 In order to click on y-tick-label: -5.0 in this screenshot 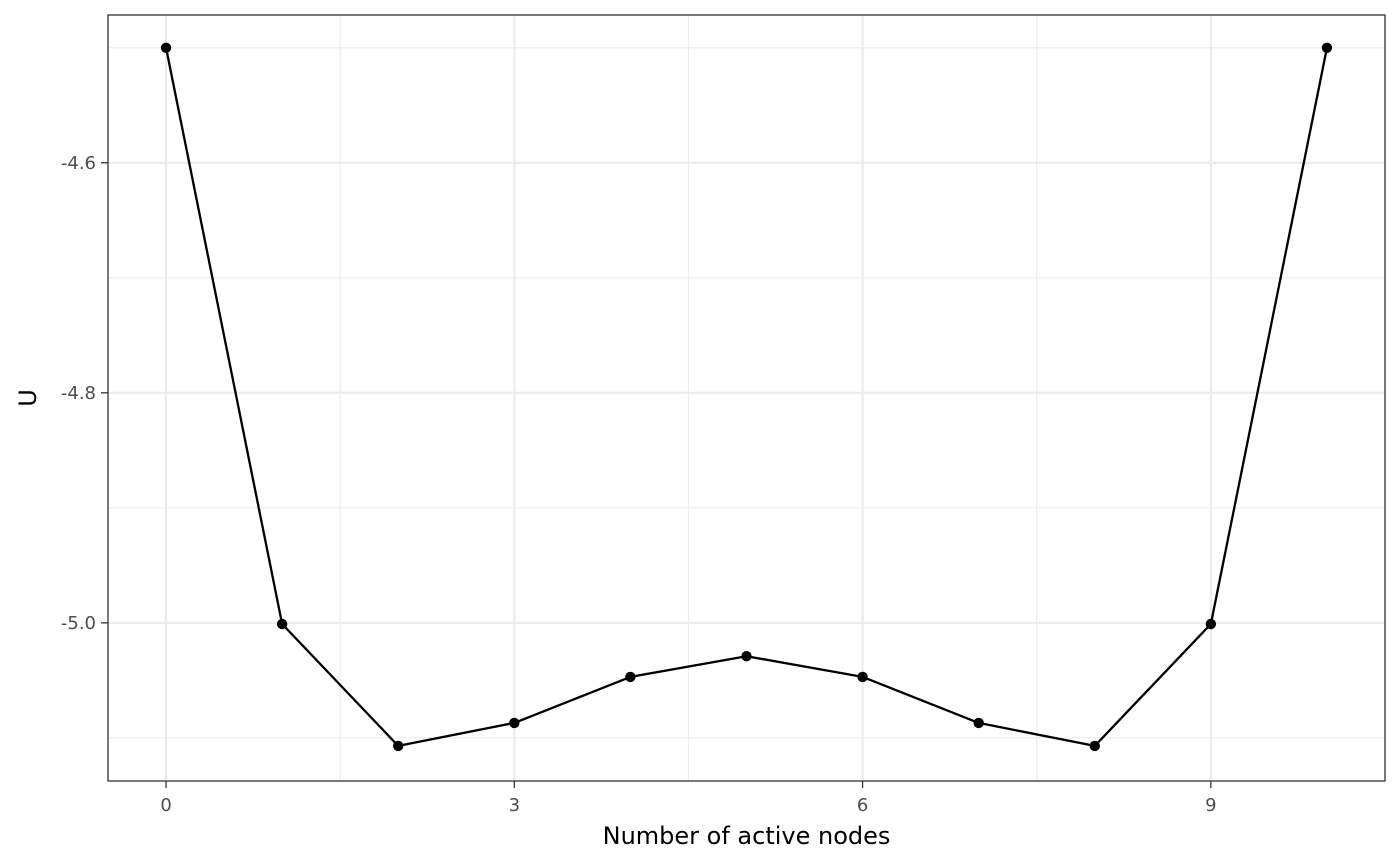, I will do `click(78, 623)`.